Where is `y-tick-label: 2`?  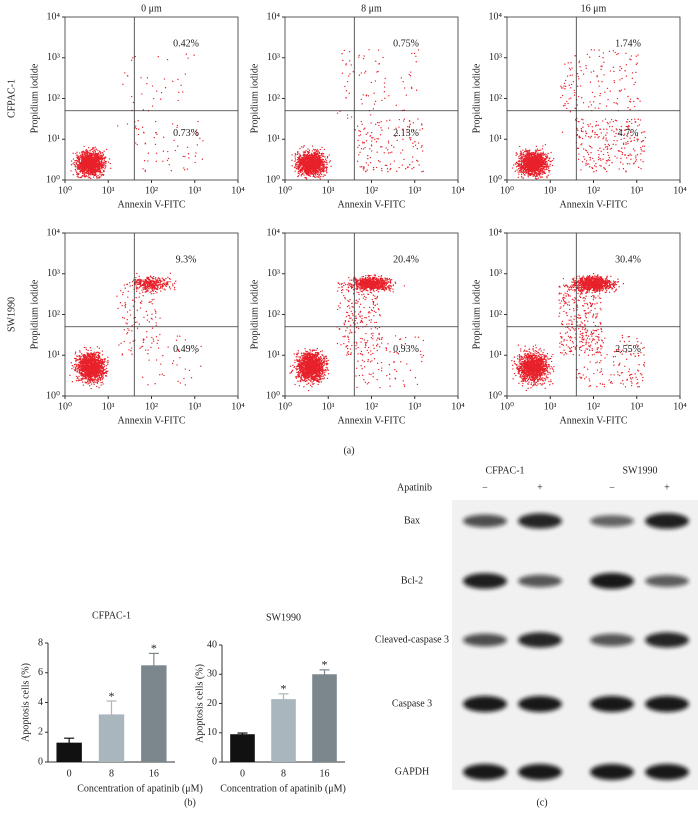 y-tick-label: 2 is located at coordinates (40, 732).